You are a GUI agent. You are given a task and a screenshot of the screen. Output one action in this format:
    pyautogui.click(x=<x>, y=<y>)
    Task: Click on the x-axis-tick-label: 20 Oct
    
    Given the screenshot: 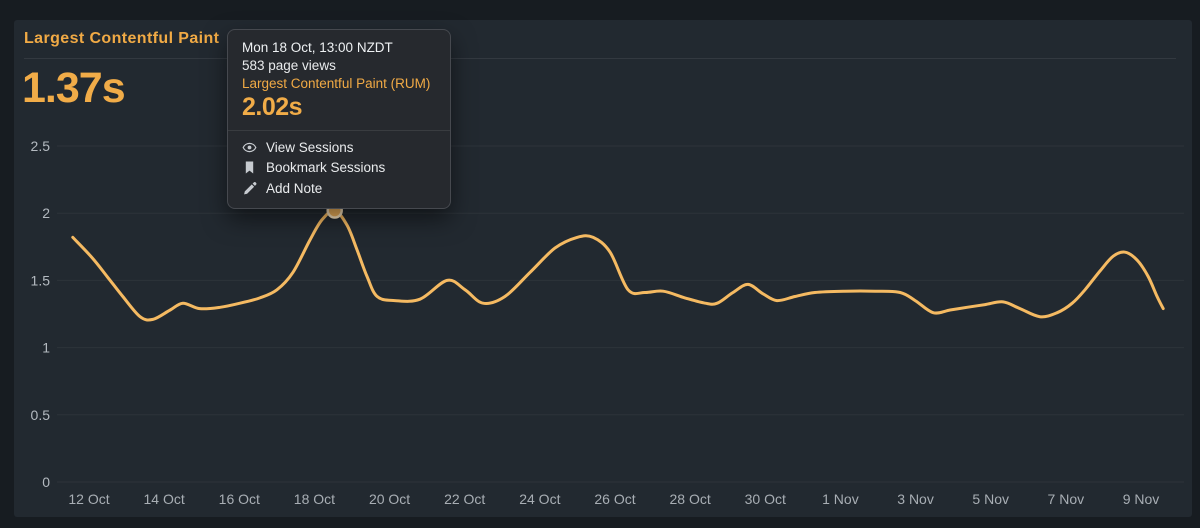 What is the action you would take?
    pyautogui.click(x=389, y=499)
    